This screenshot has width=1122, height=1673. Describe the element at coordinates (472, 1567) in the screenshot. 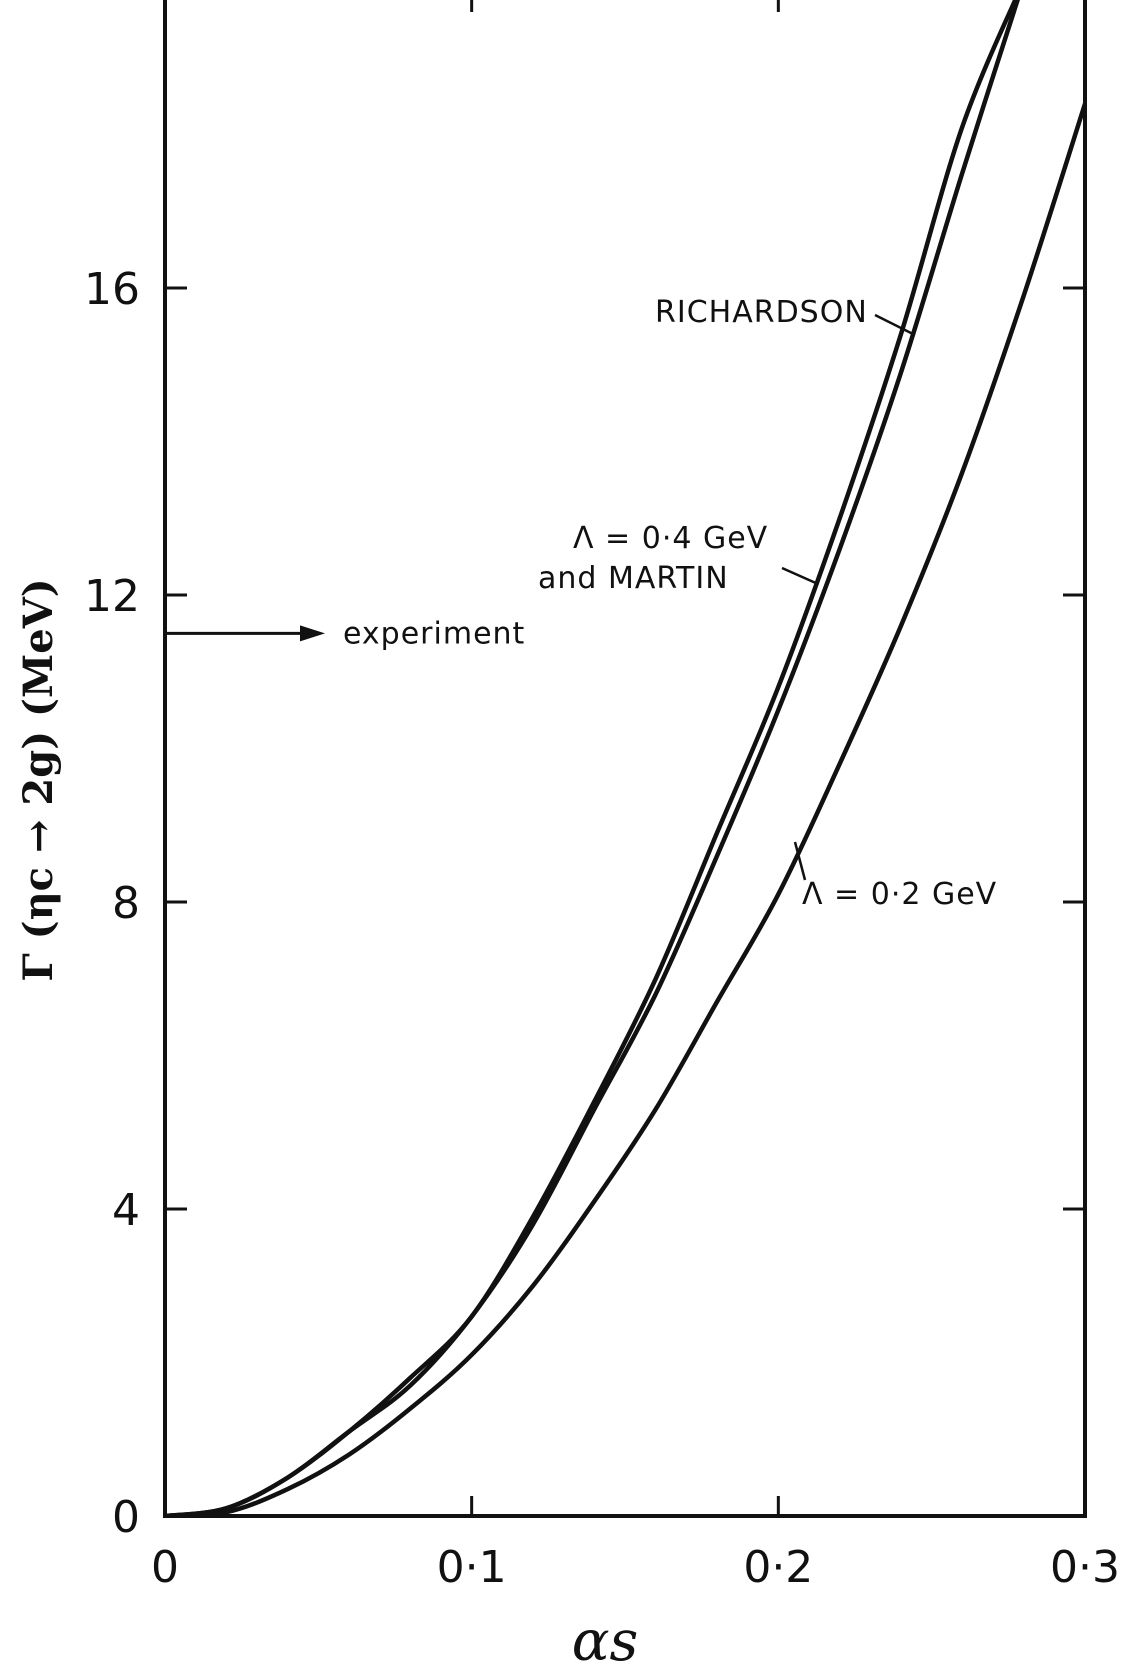

I see `x-tick-label: 0·1` at that location.